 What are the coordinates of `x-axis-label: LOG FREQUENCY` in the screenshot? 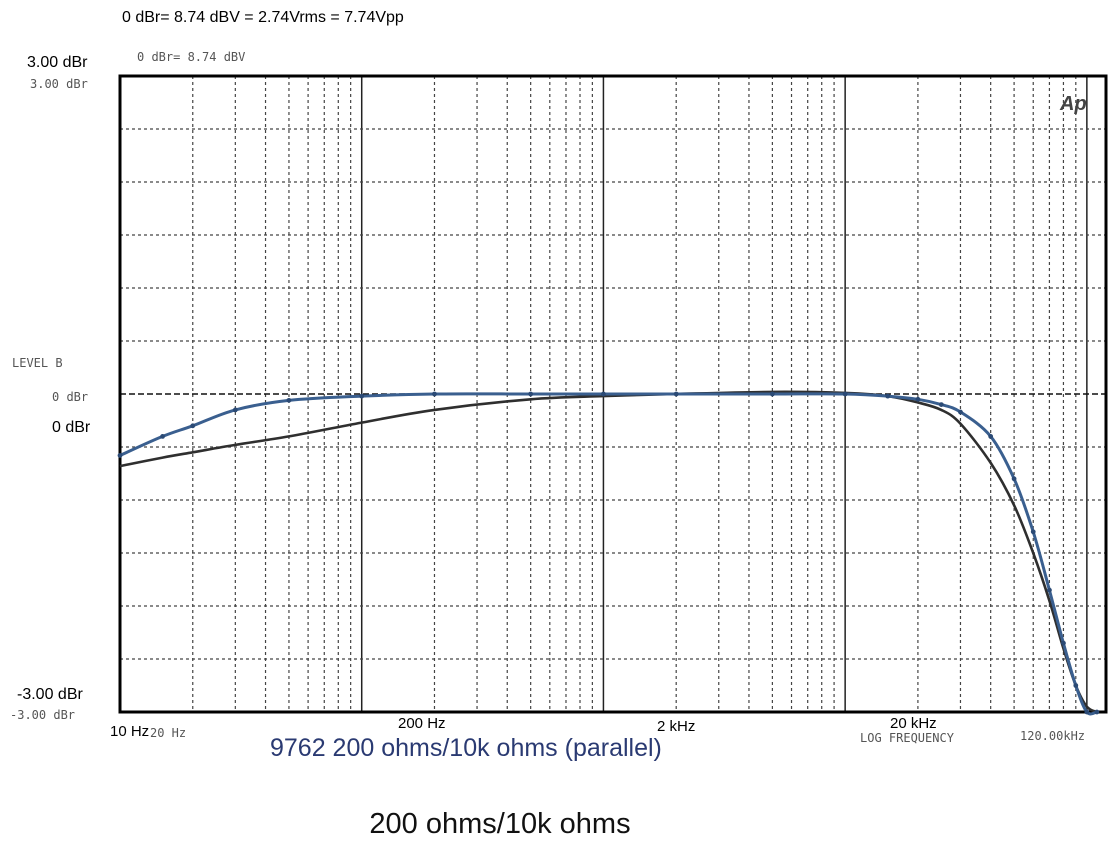 It's located at (907, 738).